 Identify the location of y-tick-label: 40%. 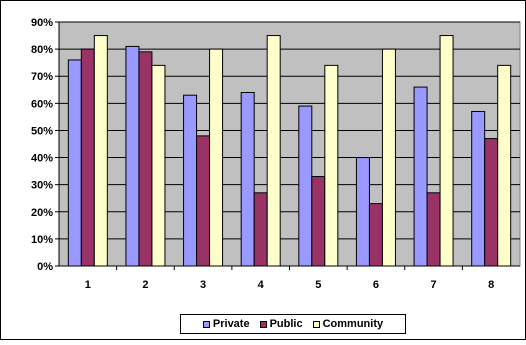
(42, 159).